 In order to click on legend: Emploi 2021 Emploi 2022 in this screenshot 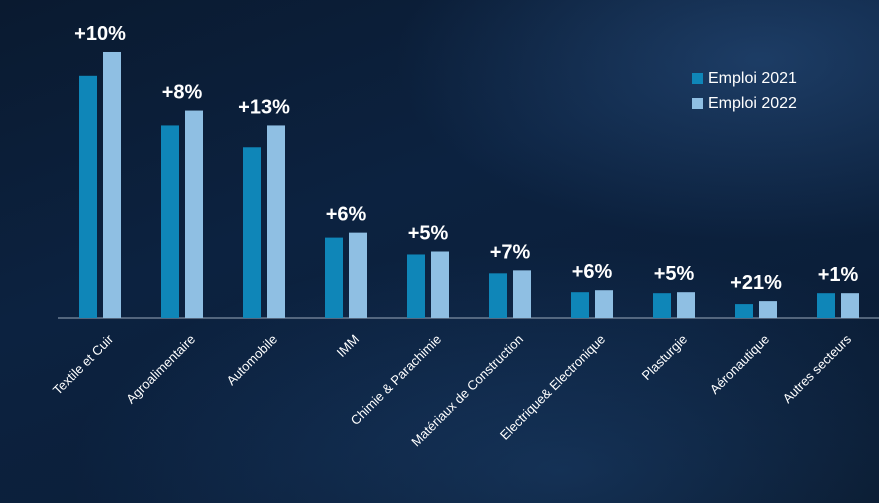, I will do `click(744, 91)`.